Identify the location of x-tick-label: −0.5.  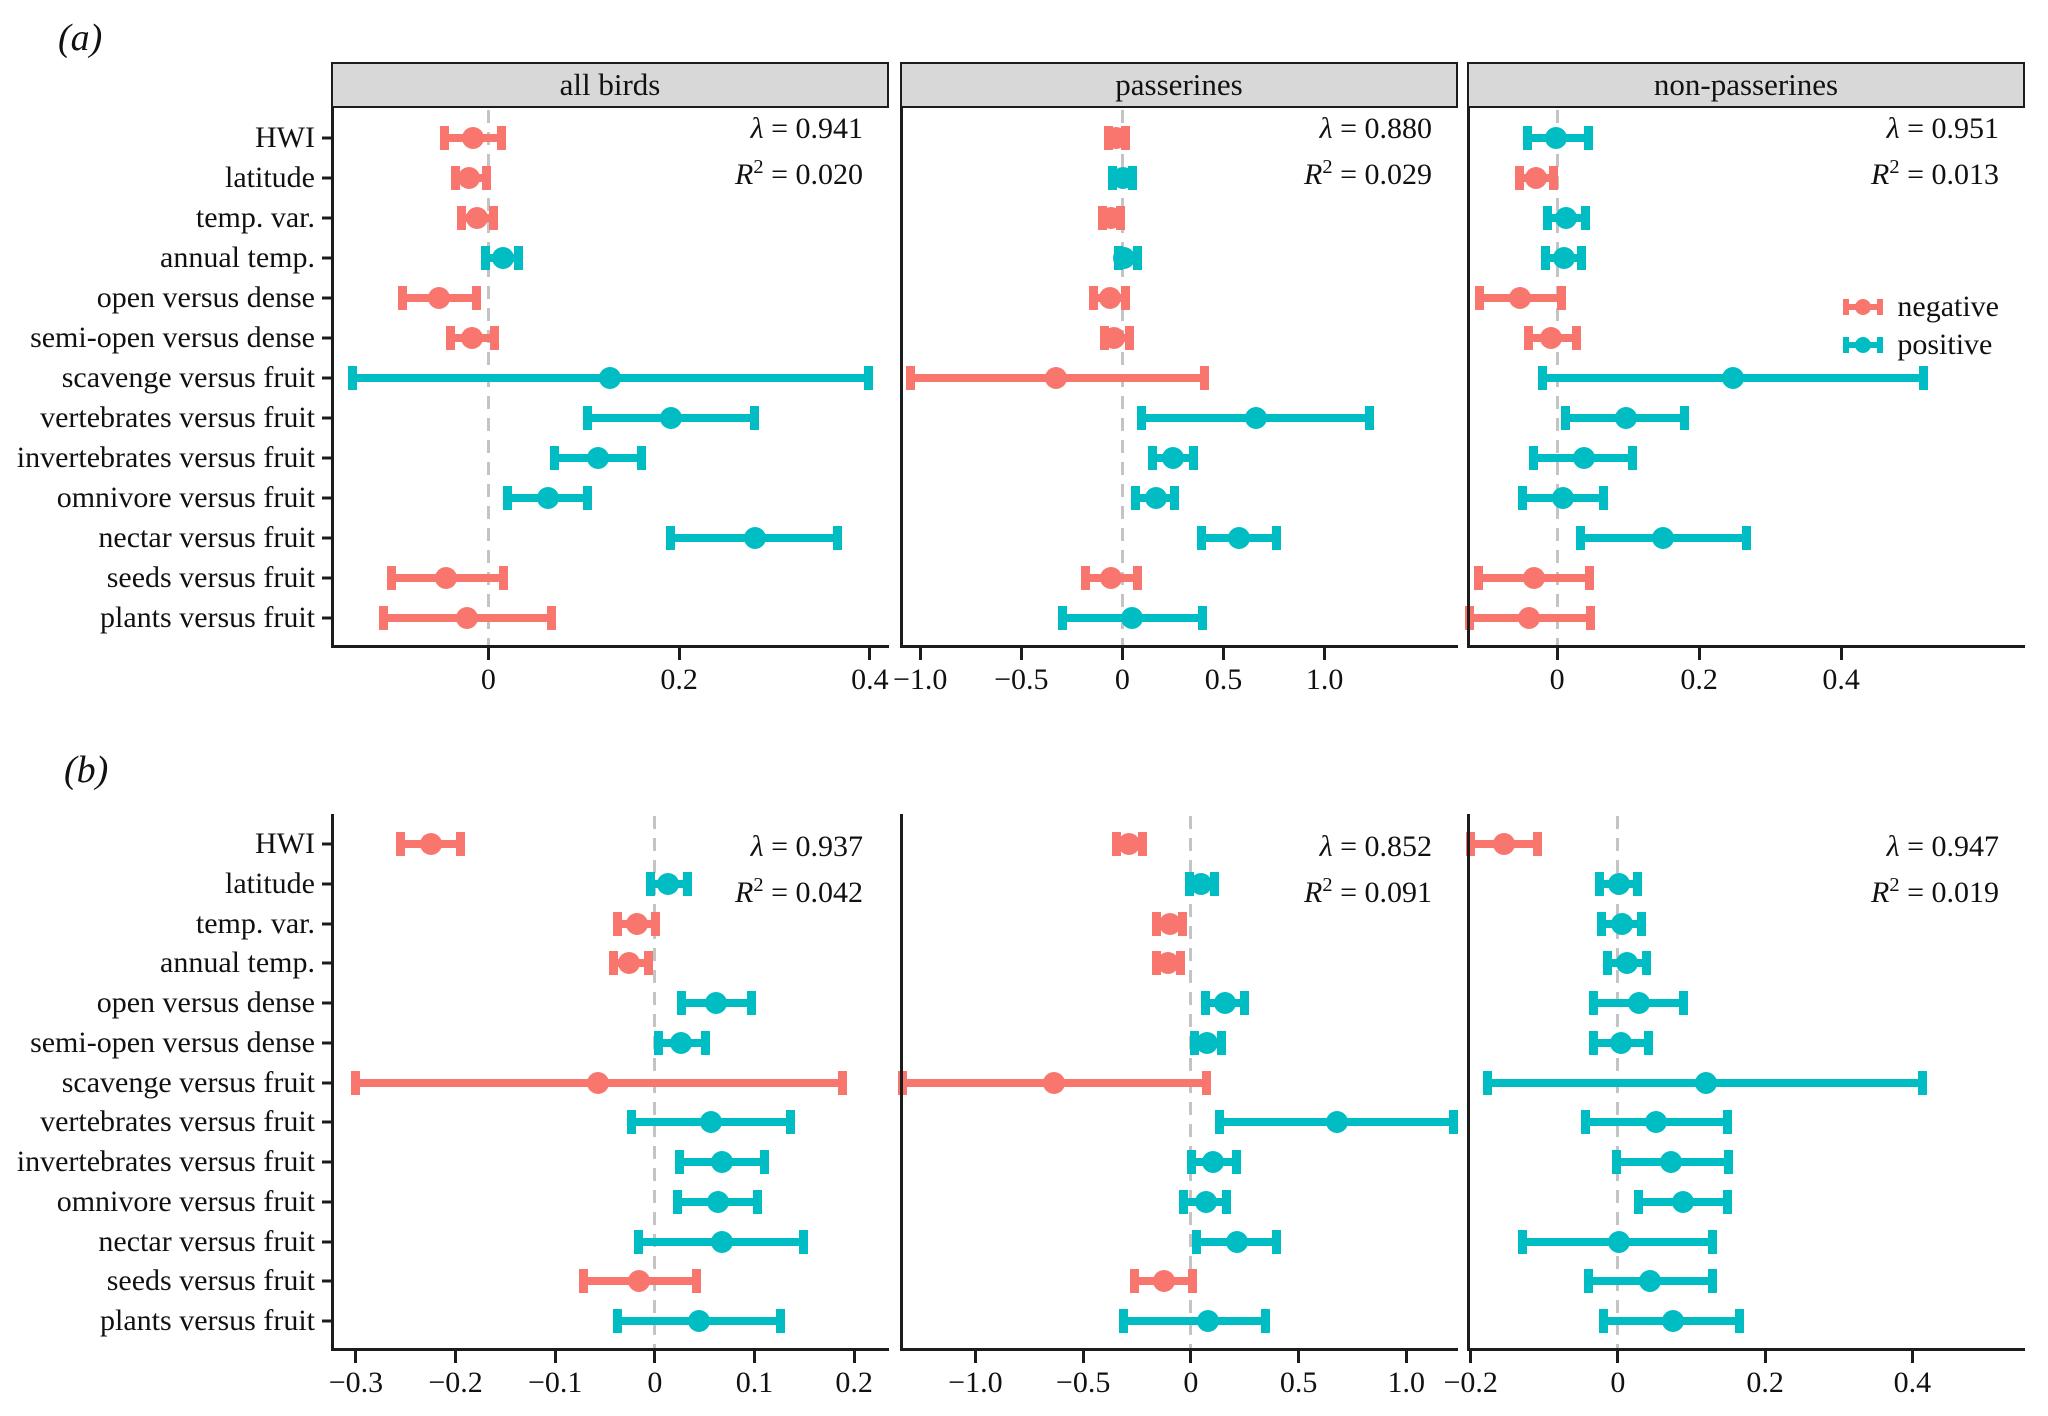
(1083, 1382).